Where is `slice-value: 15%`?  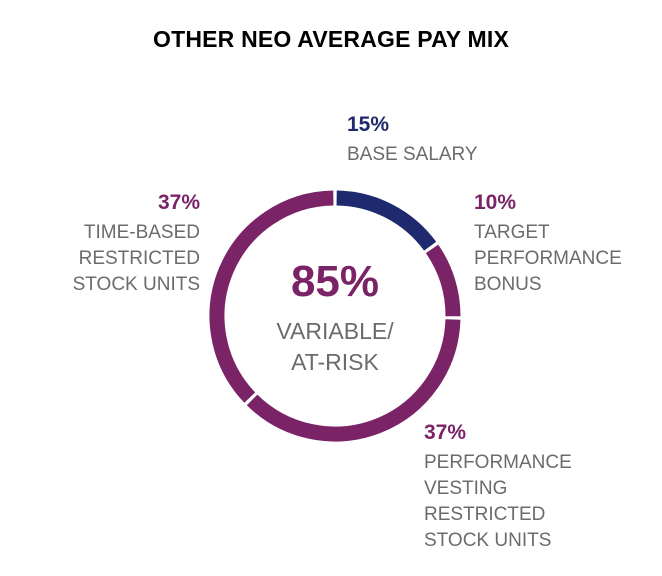 slice-value: 15% is located at coordinates (368, 124).